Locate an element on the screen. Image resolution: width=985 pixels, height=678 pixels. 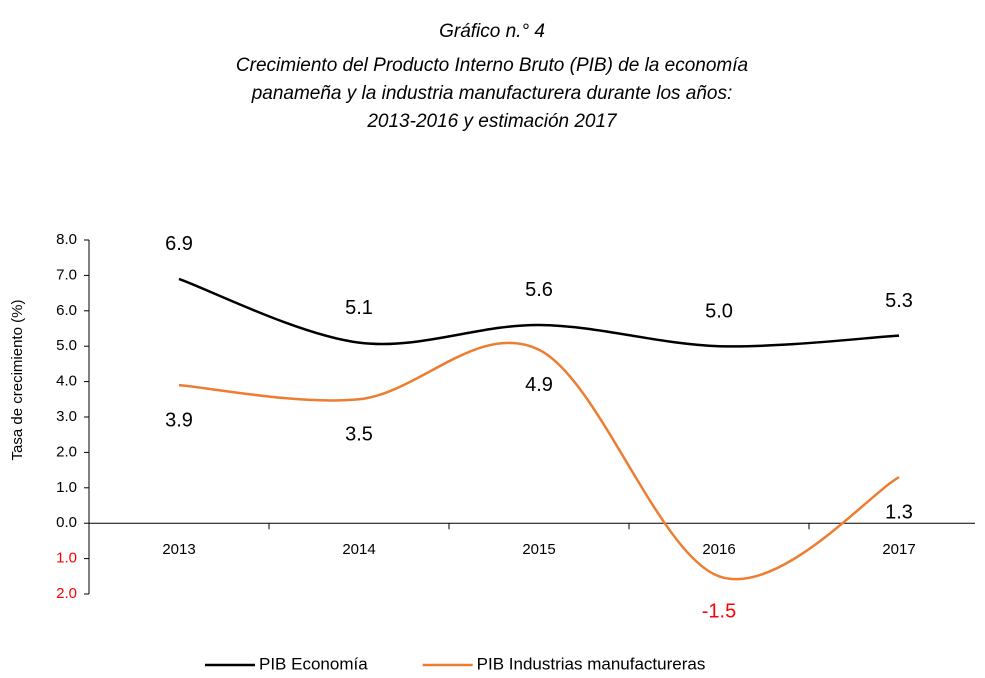
data-label: 4.9 is located at coordinates (539, 385).